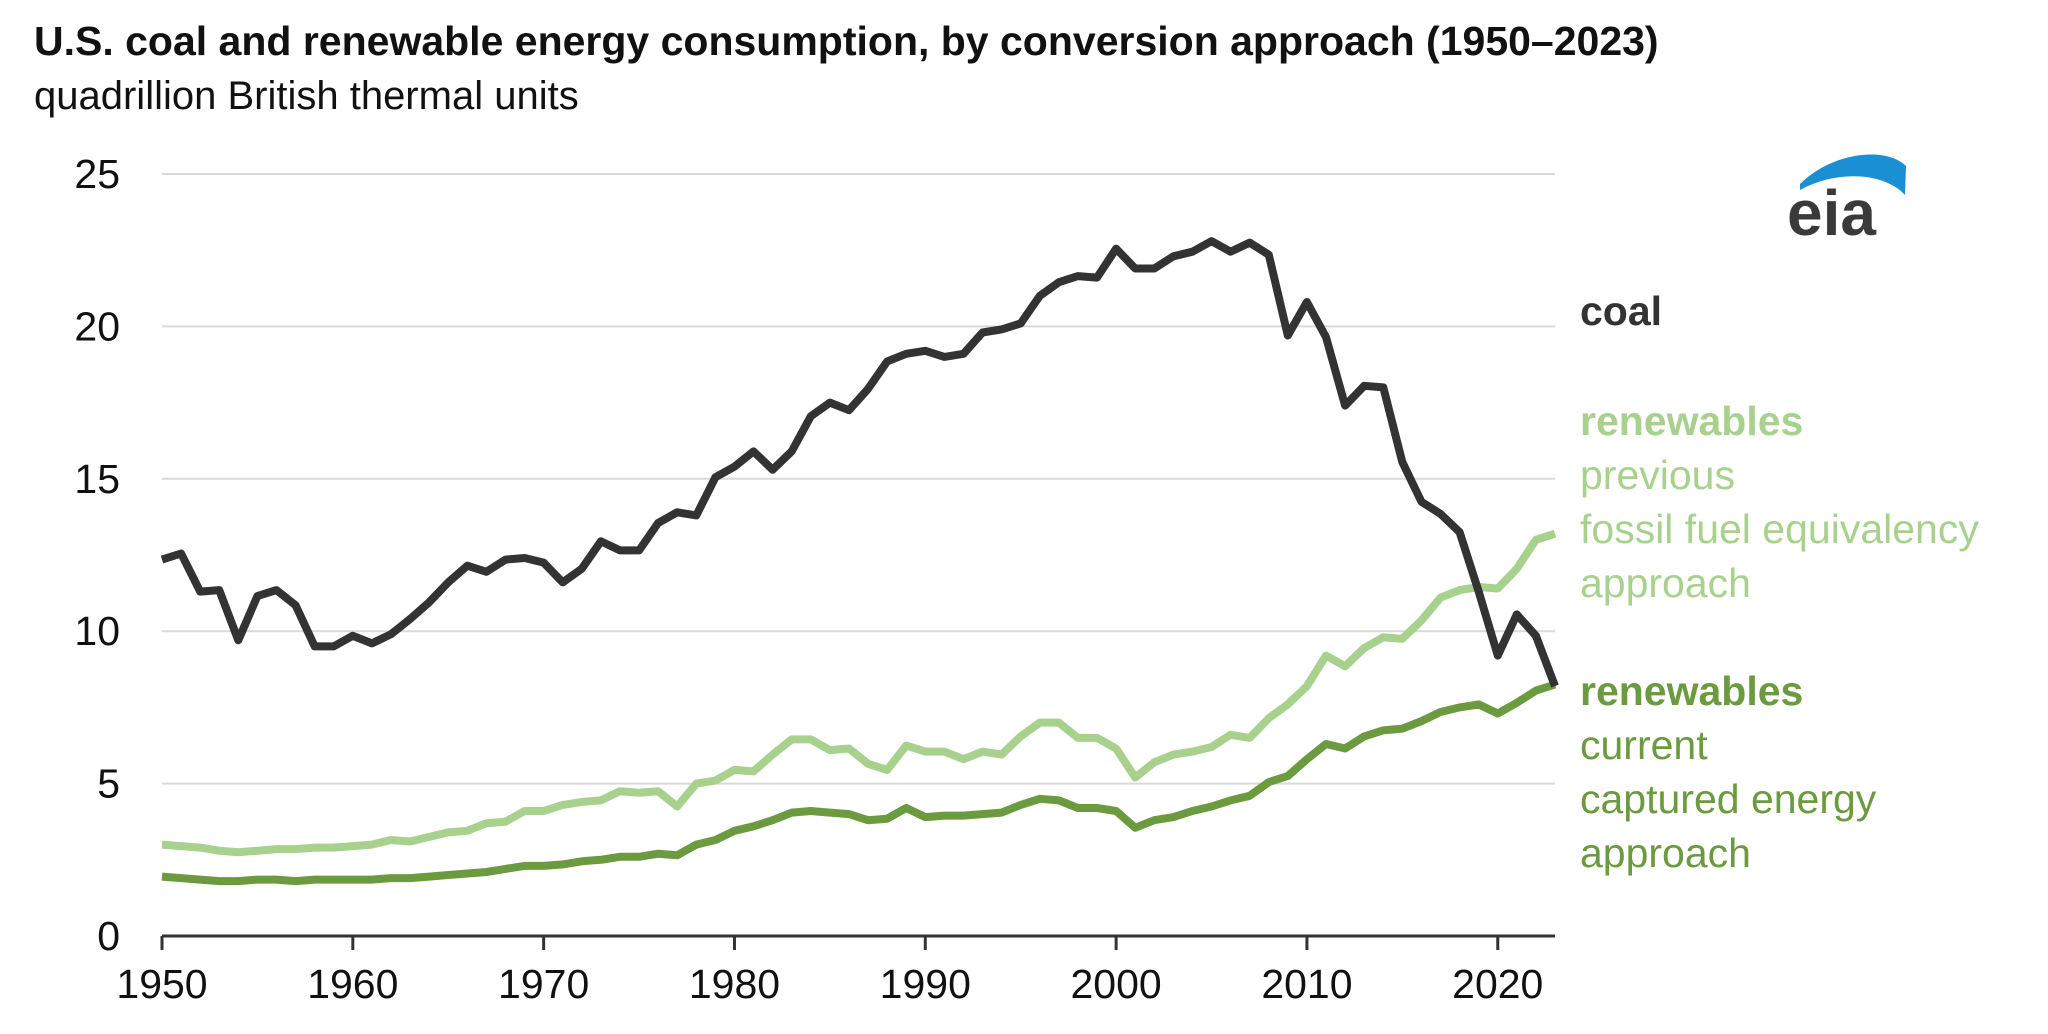 The image size is (2048, 1034). Describe the element at coordinates (1621, 311) in the screenshot. I see `series-label-coal: coal` at that location.